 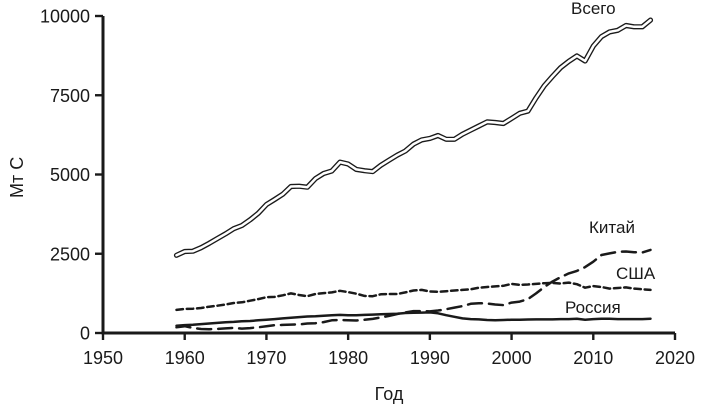 What do you see at coordinates (185, 358) in the screenshot?
I see `x-tick-label: 1960` at bounding box center [185, 358].